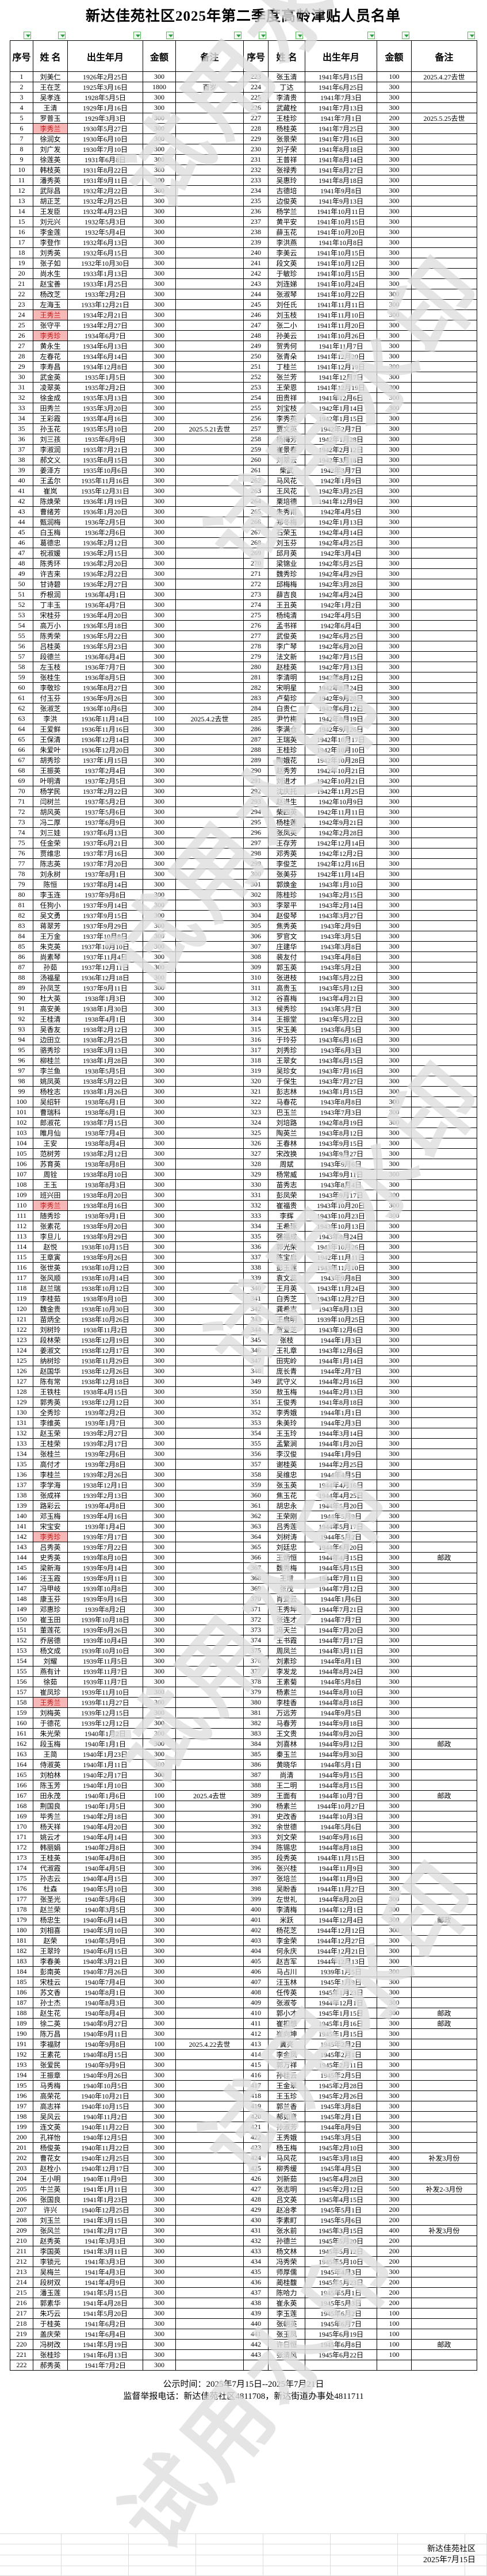  What do you see at coordinates (163, 2571) in the screenshot?
I see `grid-cell` at bounding box center [163, 2571].